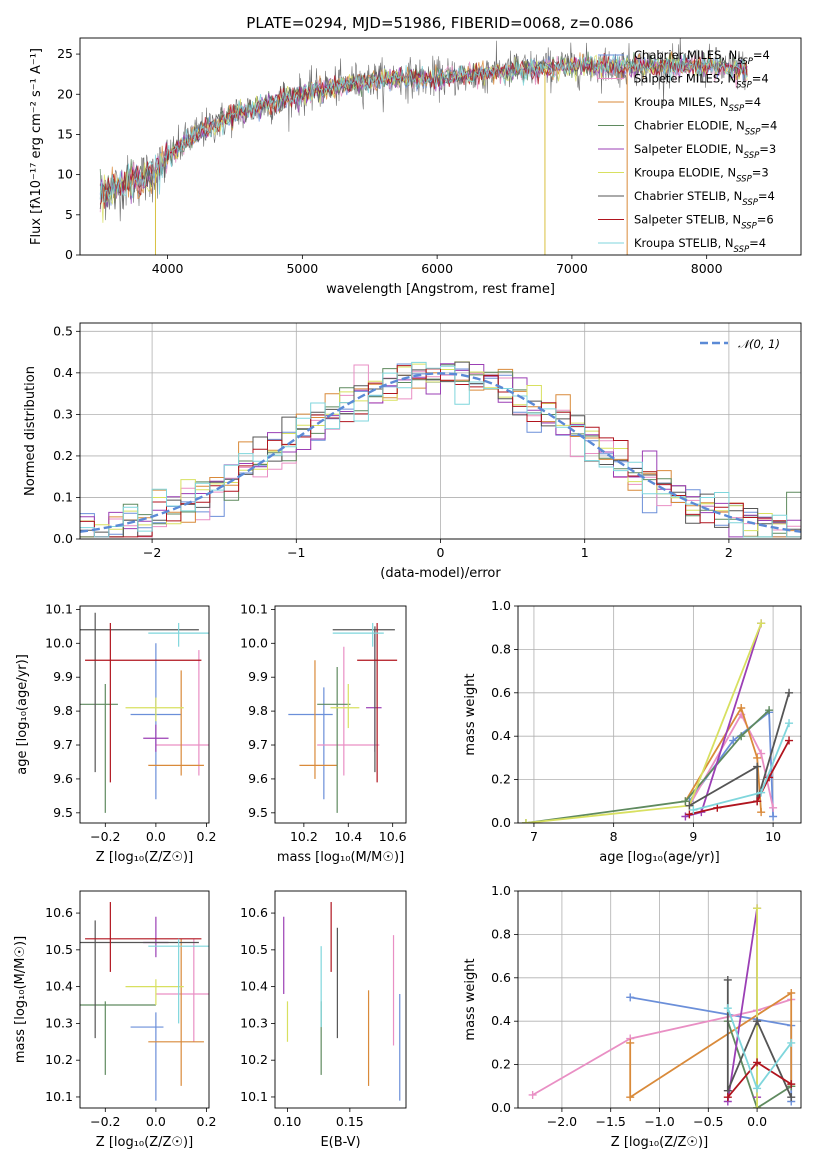 The image size is (819, 1174). I want to click on x-tick-label: 2, so click(729, 552).